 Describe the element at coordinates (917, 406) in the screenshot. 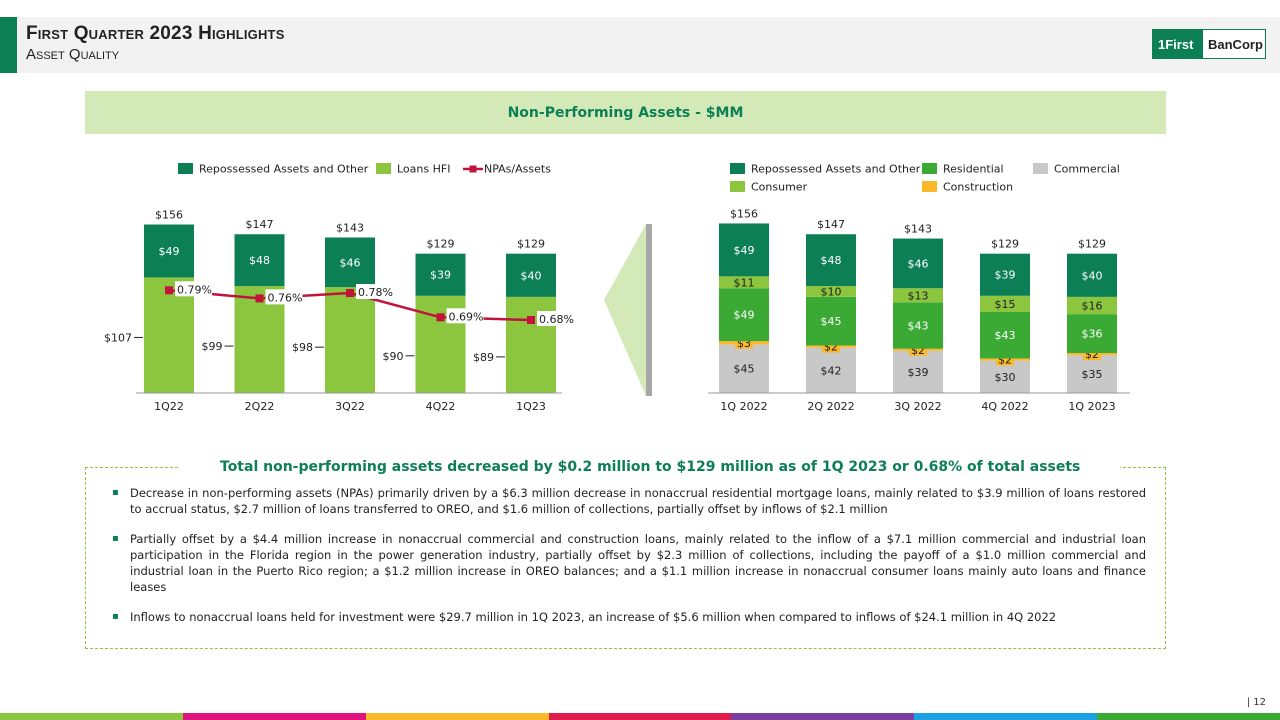

I see `x-tick-label: 3Q 2022` at that location.